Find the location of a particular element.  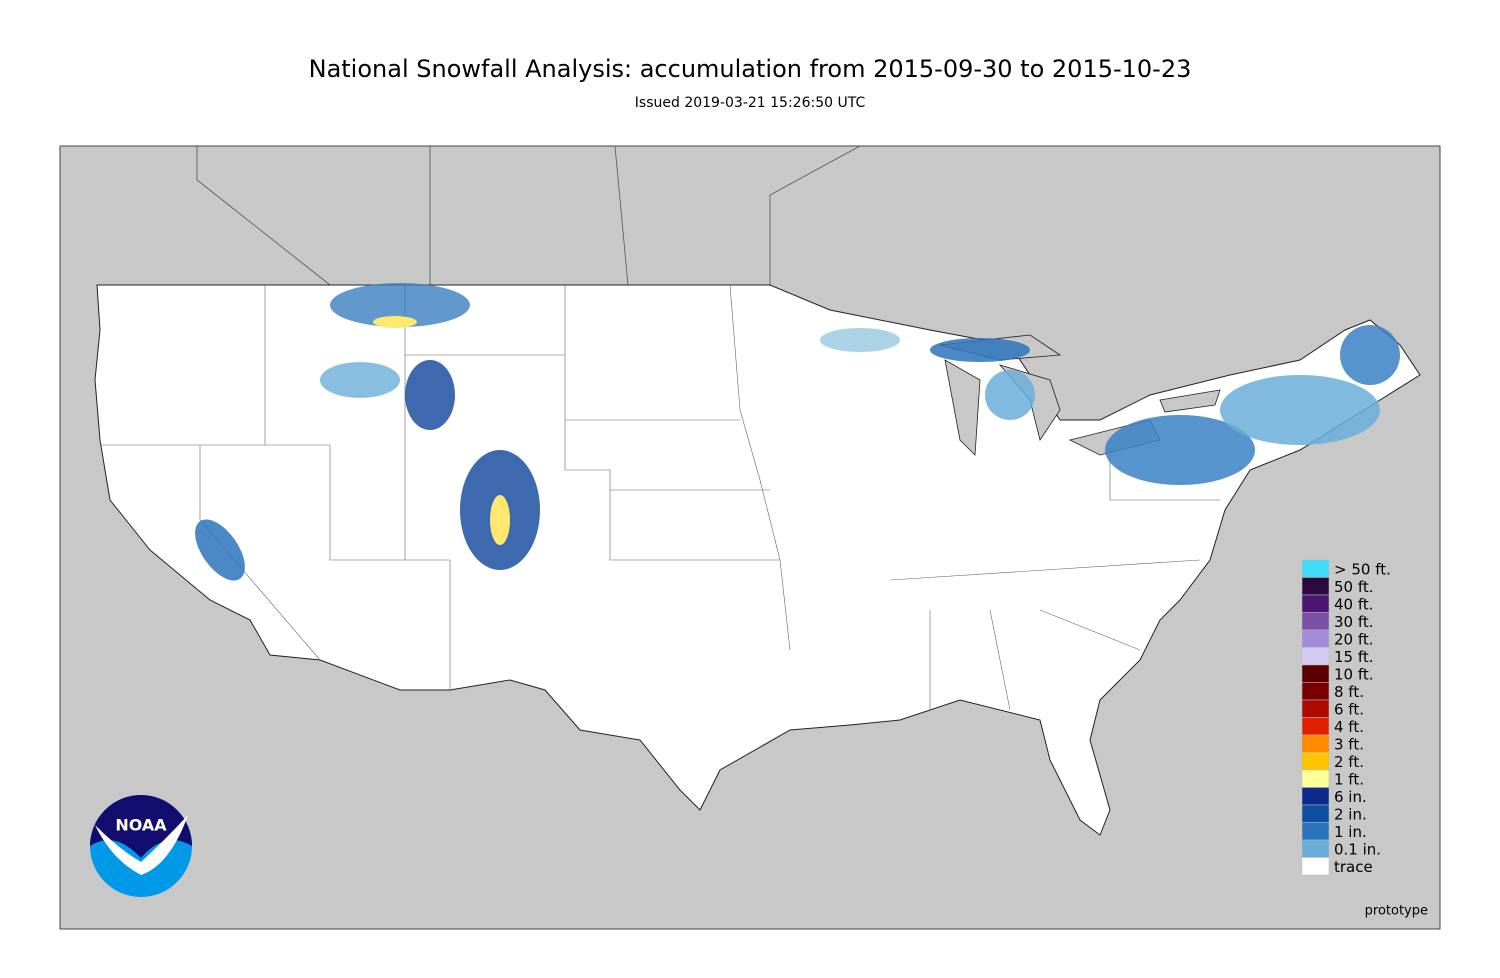

legend-label: 3 ft. is located at coordinates (1349, 744).